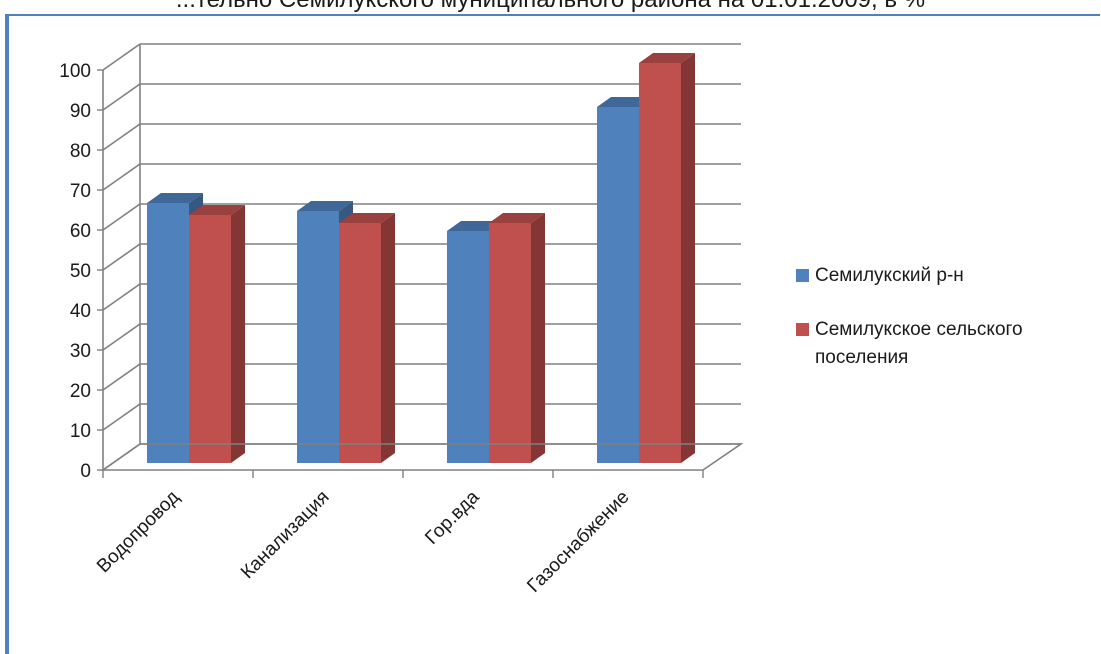 This screenshot has height=654, width=1101. What do you see at coordinates (85, 471) in the screenshot?
I see `y-tick-label: 0` at bounding box center [85, 471].